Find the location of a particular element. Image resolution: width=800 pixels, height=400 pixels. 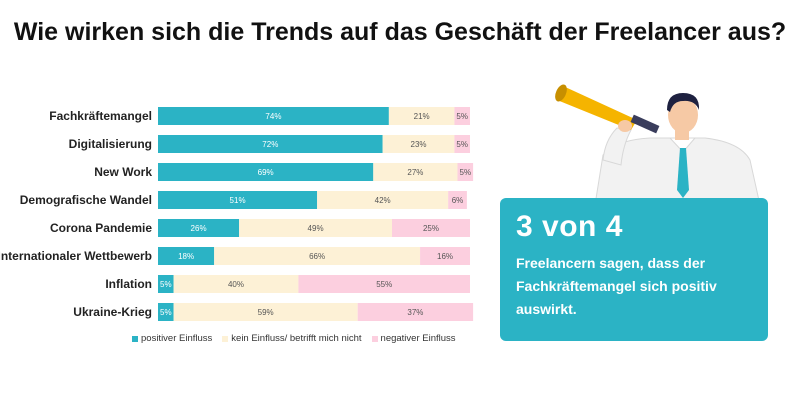

data-label-positive: 74% is located at coordinates (273, 116).